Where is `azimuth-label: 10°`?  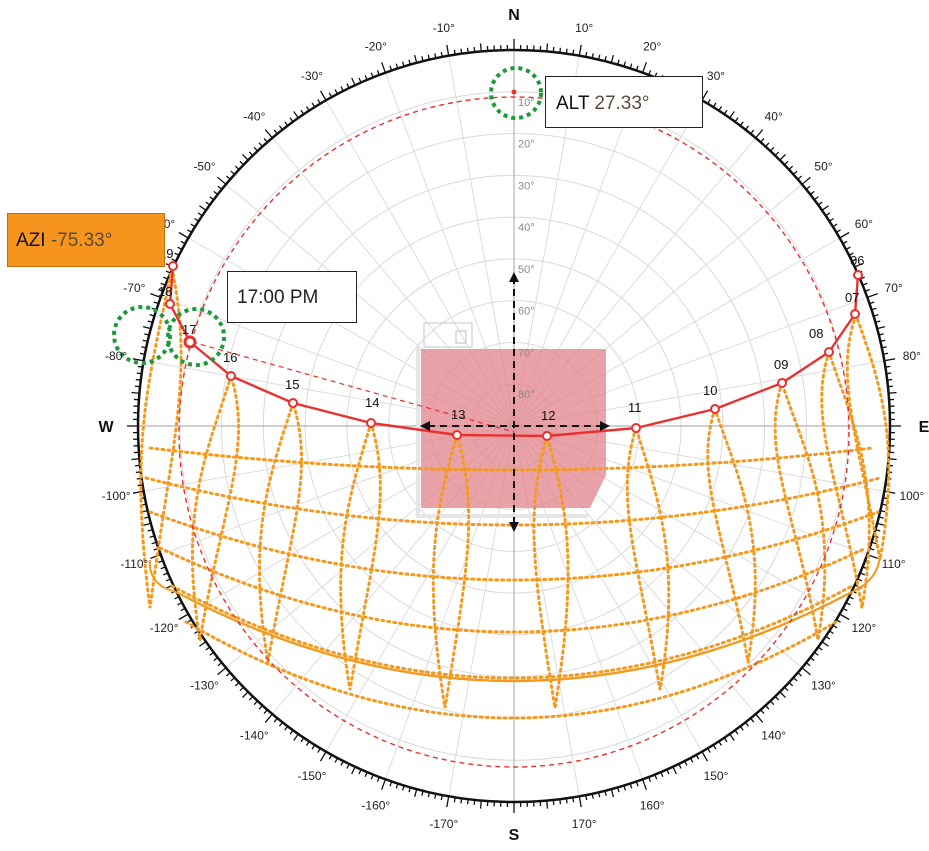
azimuth-label: 10° is located at coordinates (584, 28).